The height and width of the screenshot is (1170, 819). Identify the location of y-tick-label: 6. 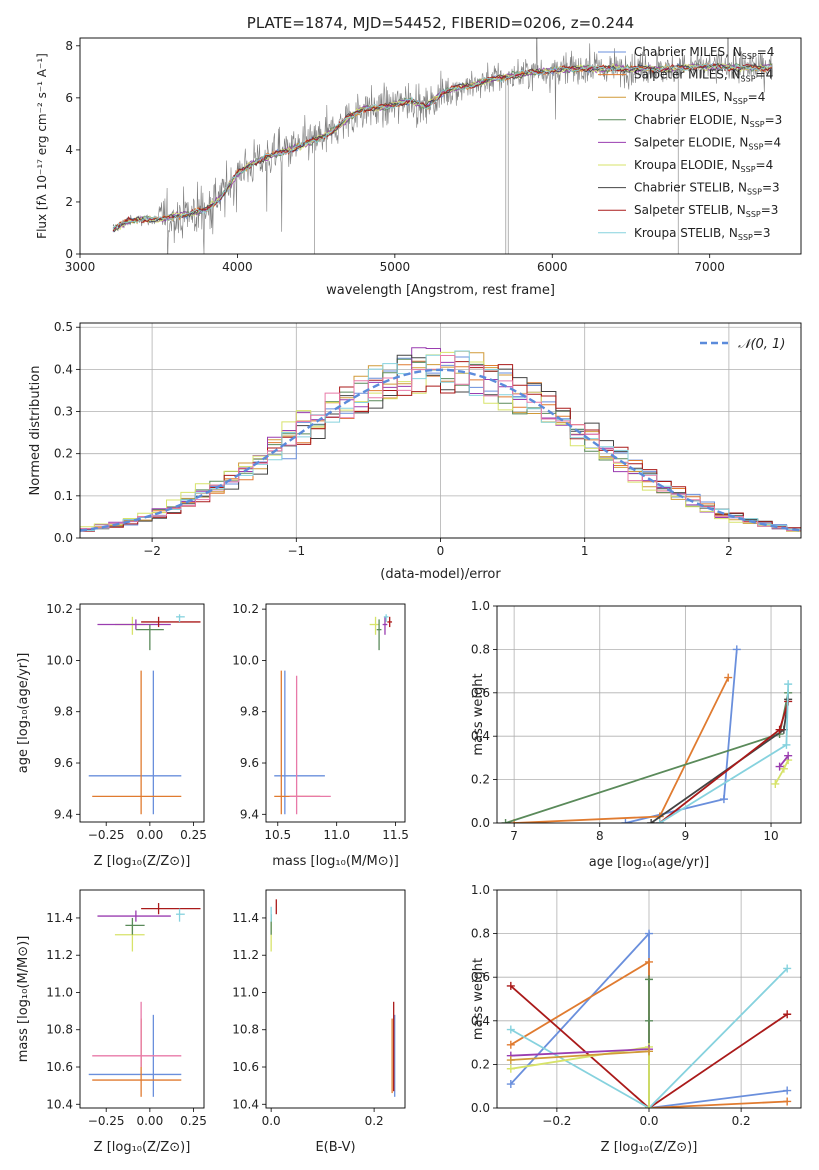
(69, 98).